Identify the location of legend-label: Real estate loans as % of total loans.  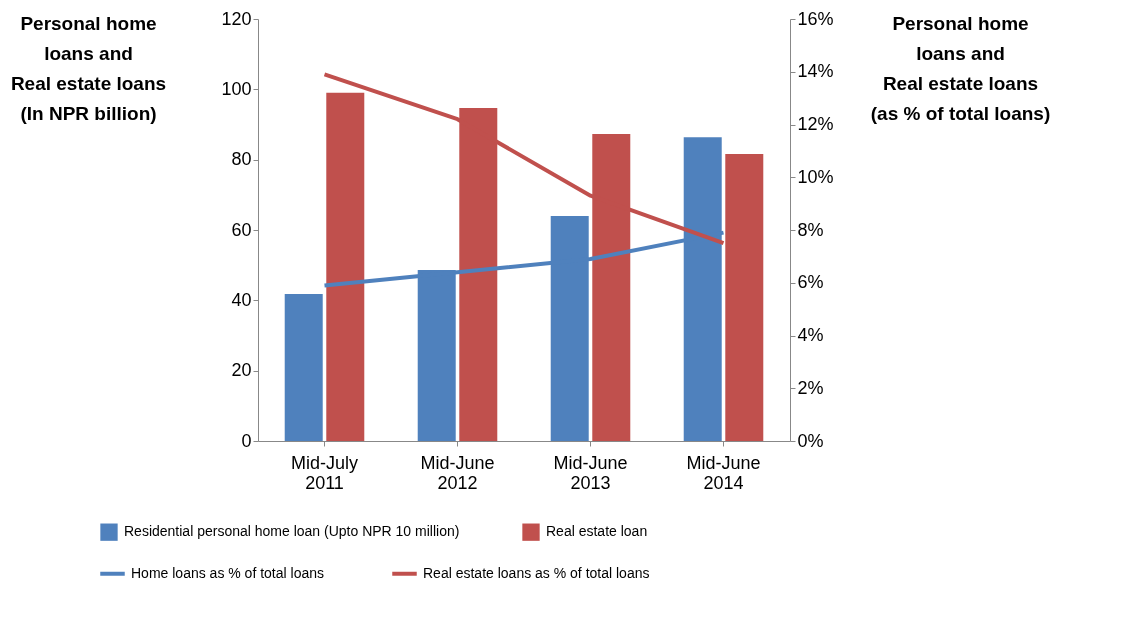
(536, 572).